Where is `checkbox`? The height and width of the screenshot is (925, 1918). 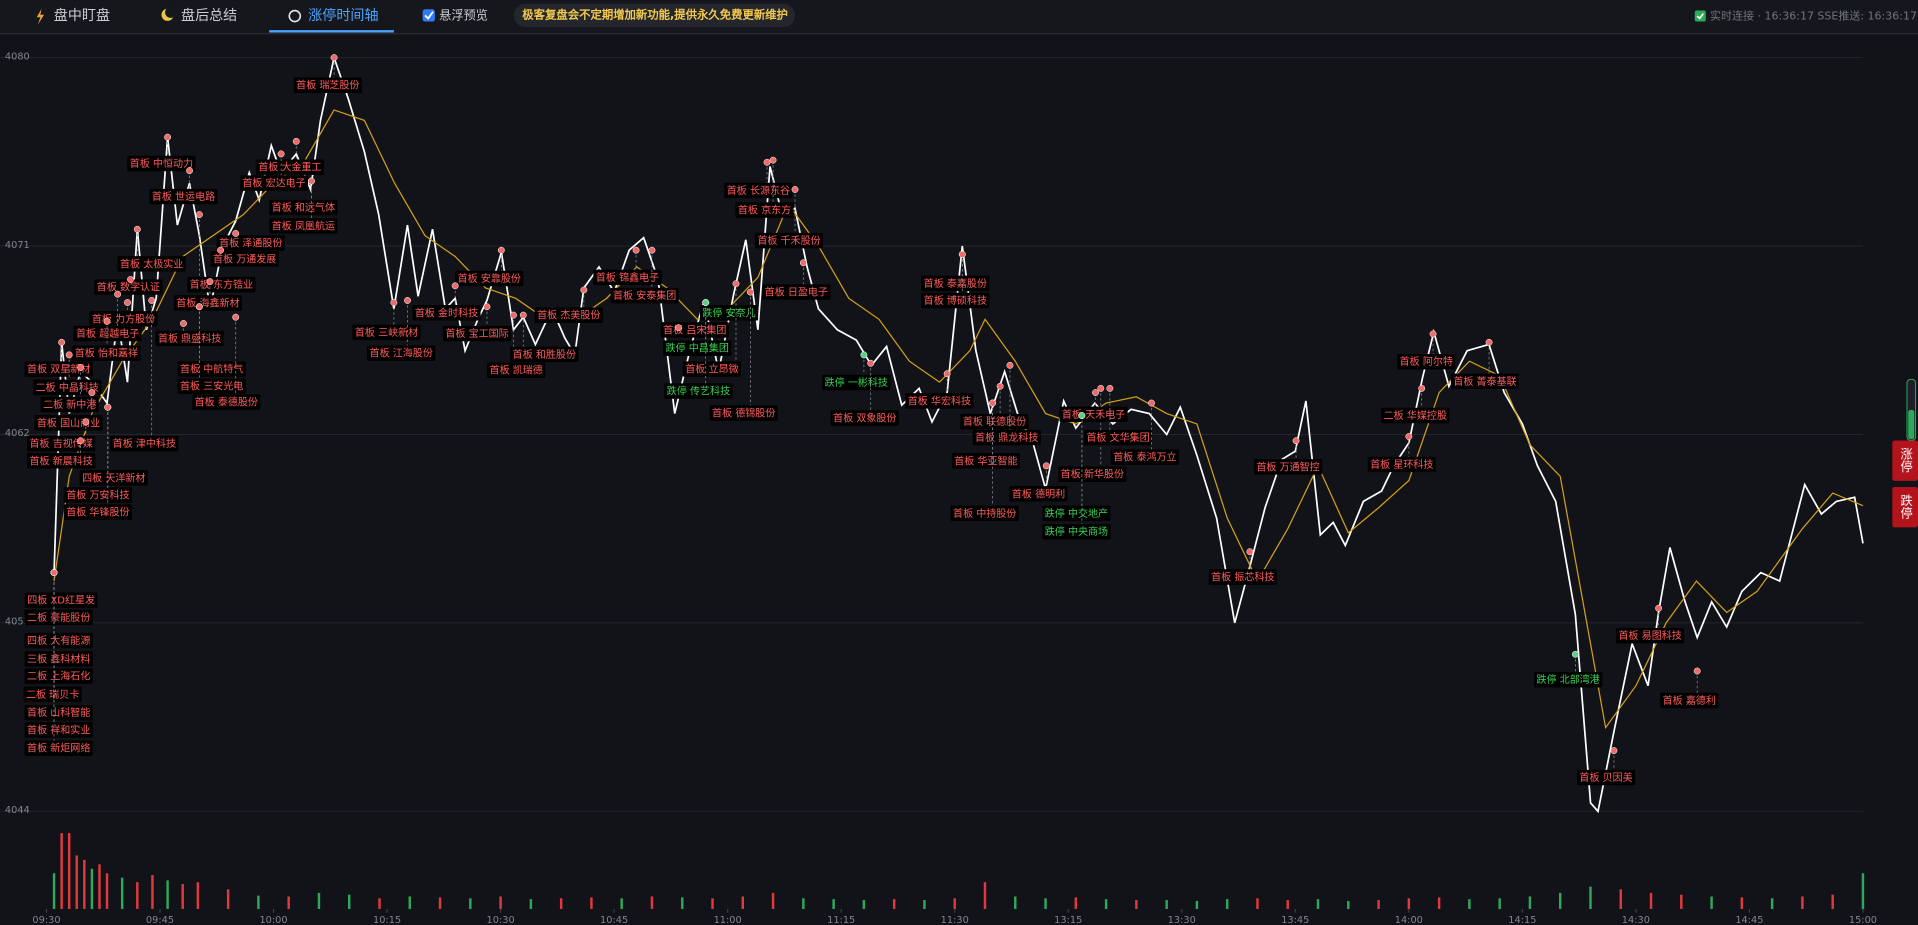 checkbox is located at coordinates (428, 15).